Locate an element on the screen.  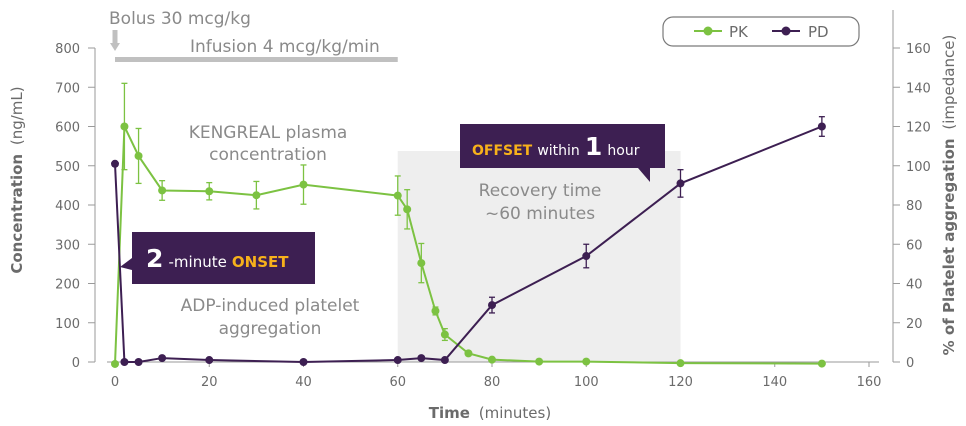
onset-number: 2 is located at coordinates (154, 258).